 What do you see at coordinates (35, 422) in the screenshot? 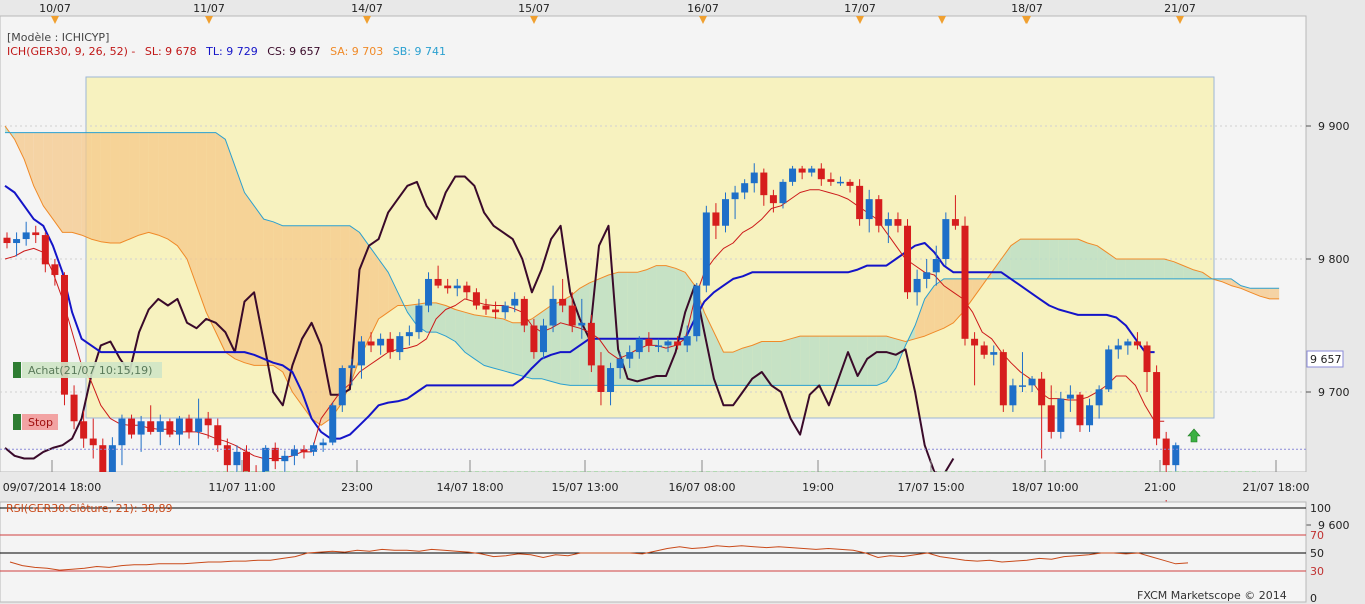
I see `stop-order: Stop` at bounding box center [35, 422].